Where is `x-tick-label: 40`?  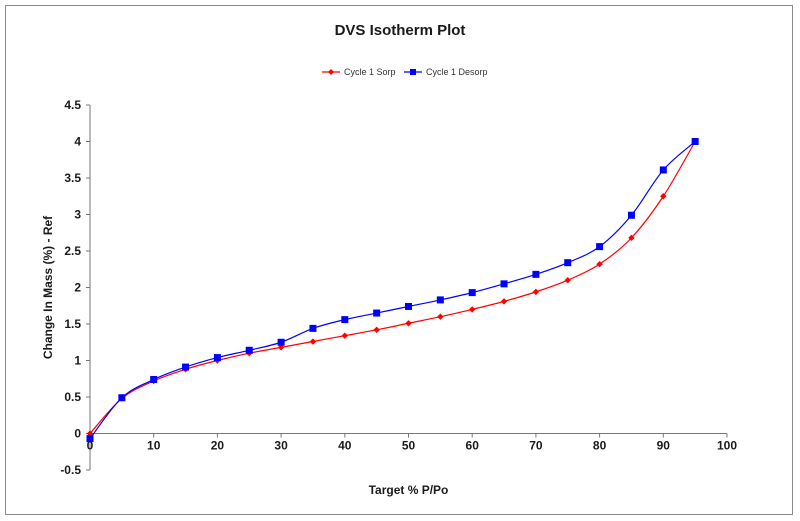
x-tick-label: 40 is located at coordinates (345, 446).